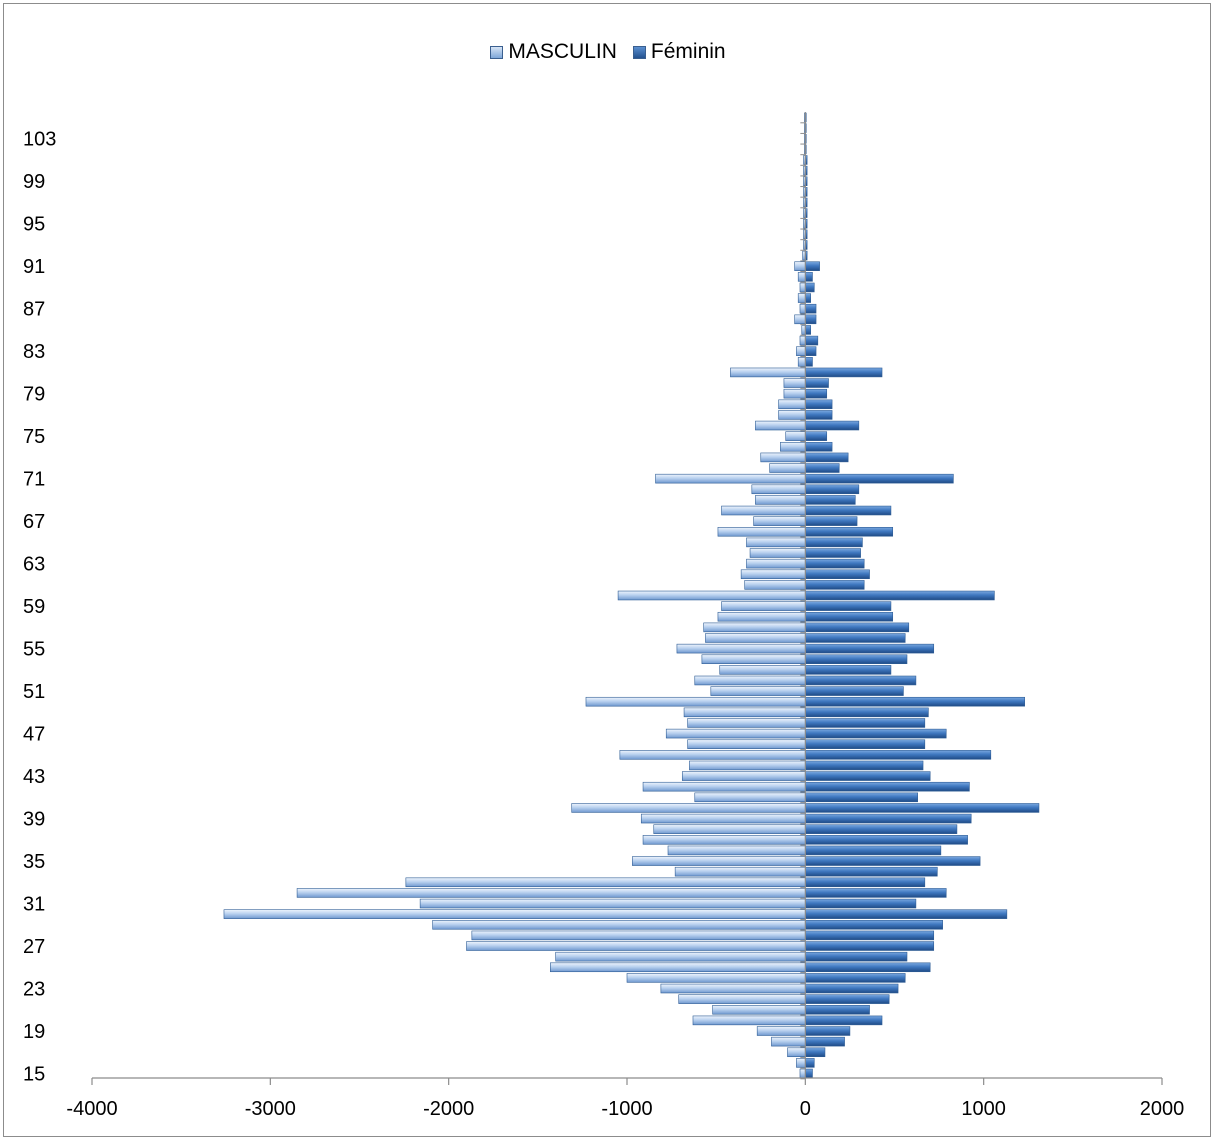 Image resolution: width=1215 pixels, height=1140 pixels. I want to click on y-tick-label: 91, so click(34, 267).